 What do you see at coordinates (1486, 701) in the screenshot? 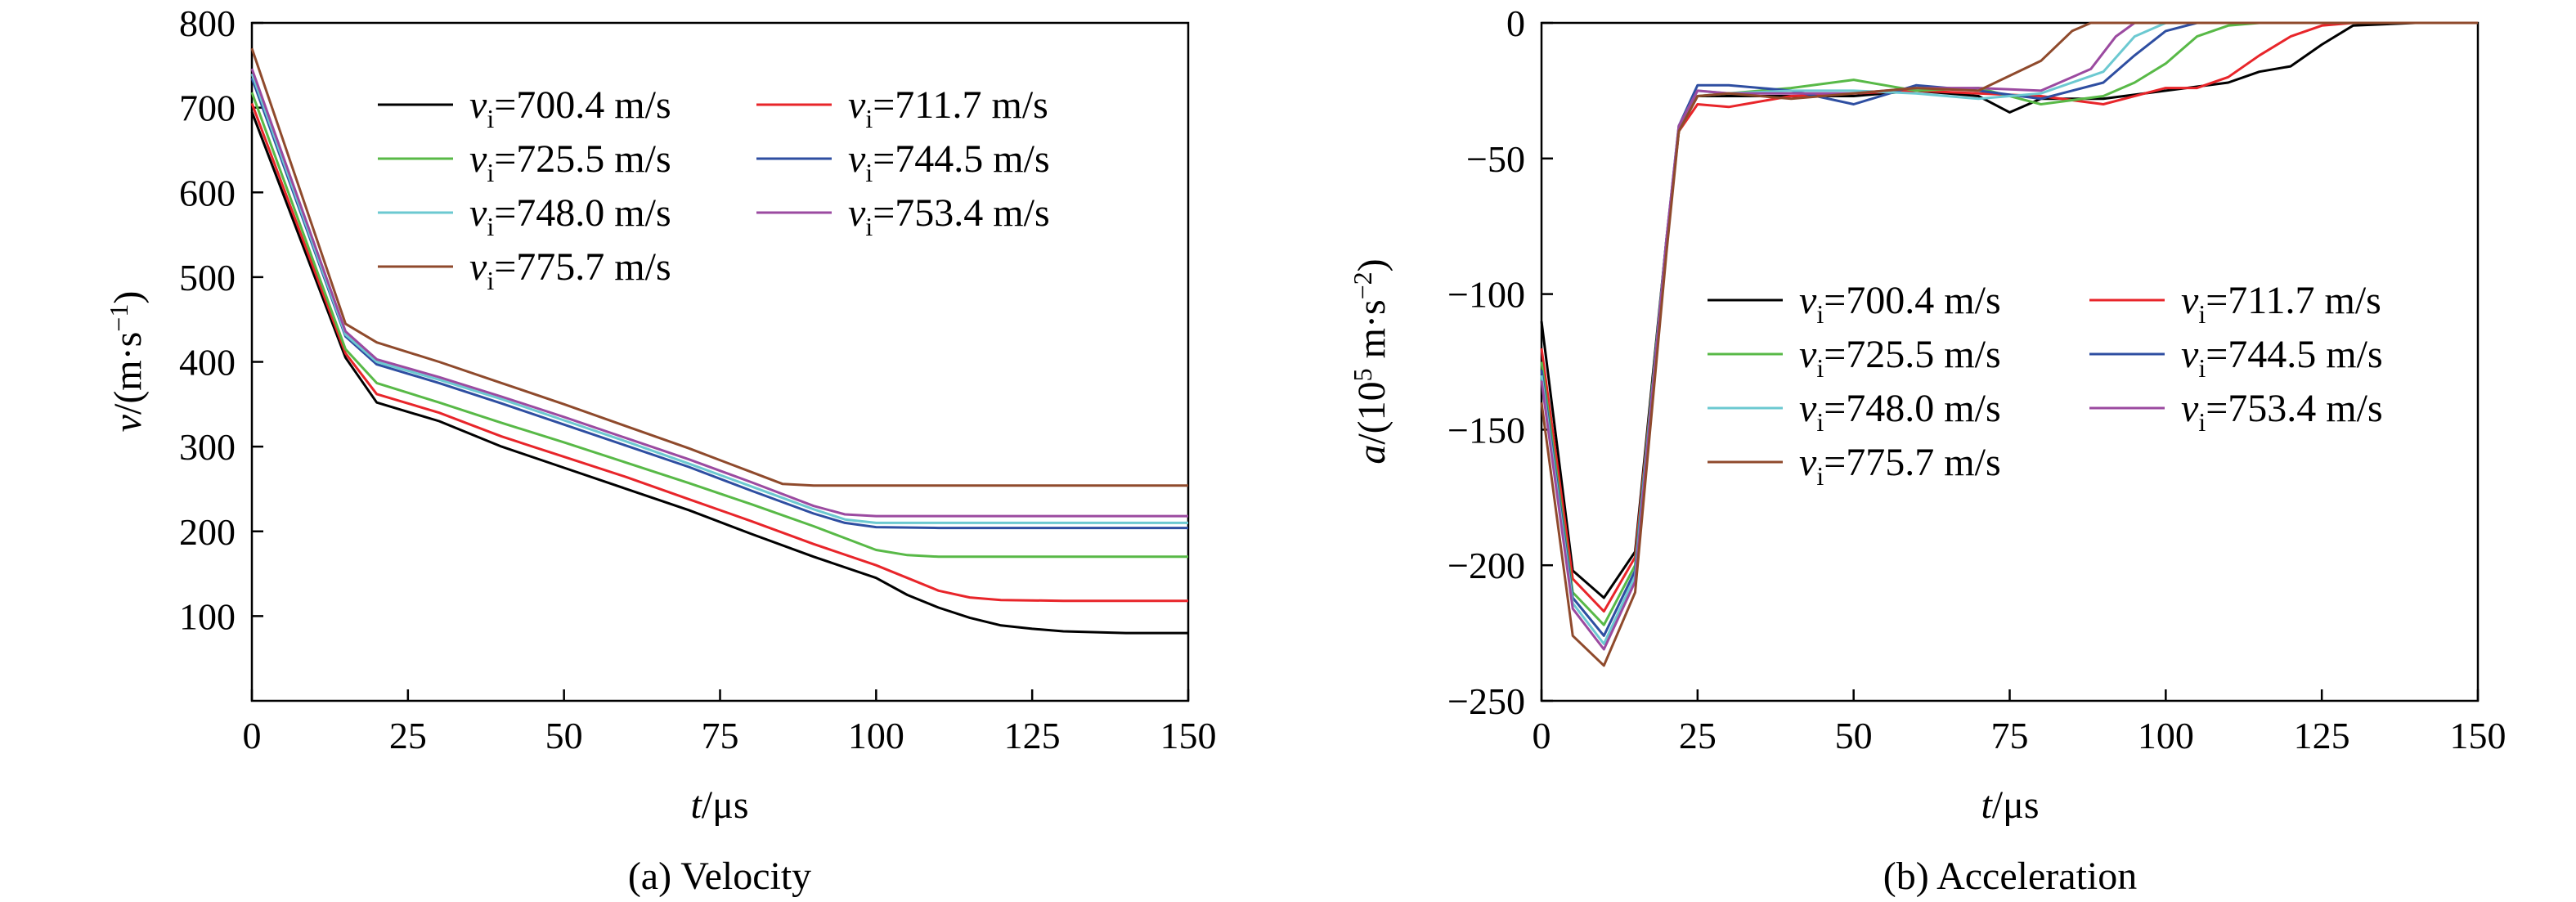
I see `y-tick-label: −250` at bounding box center [1486, 701].